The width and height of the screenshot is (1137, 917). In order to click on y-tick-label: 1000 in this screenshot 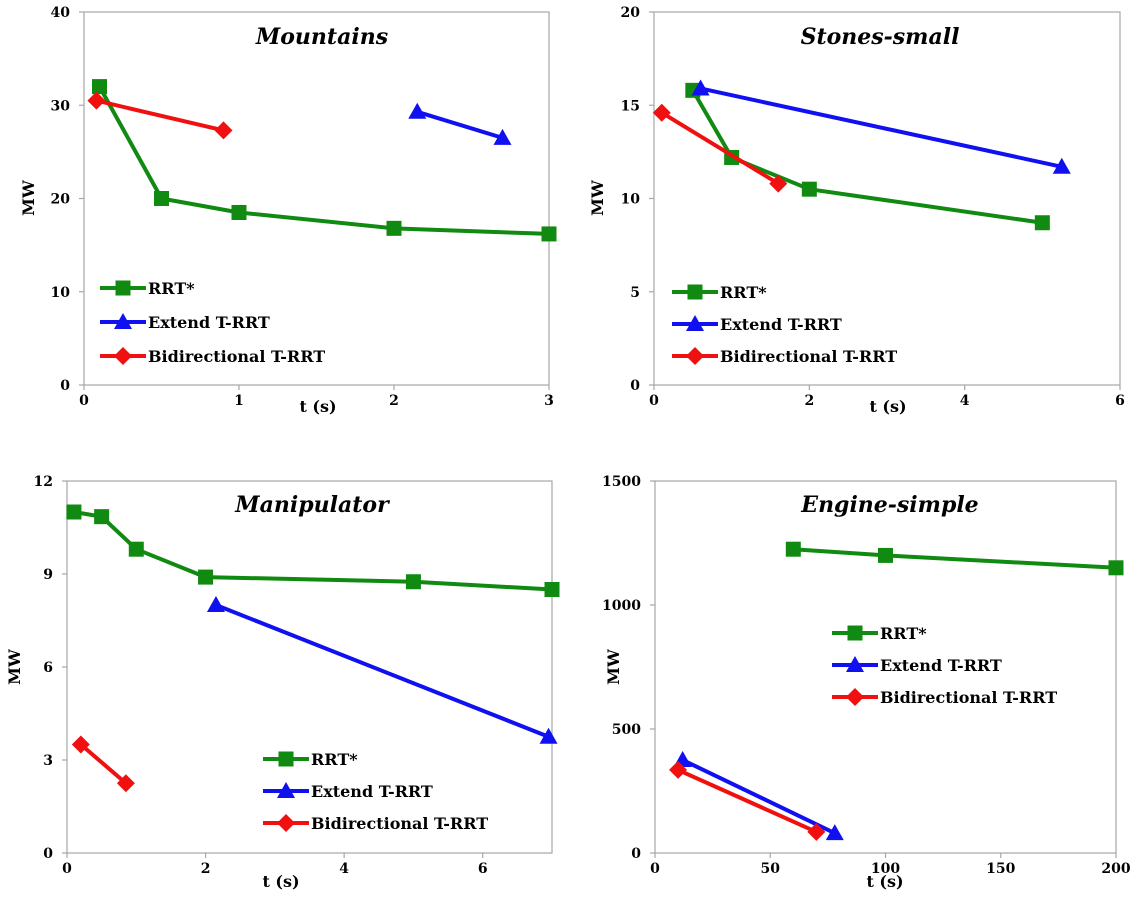, I will do `click(621, 606)`.